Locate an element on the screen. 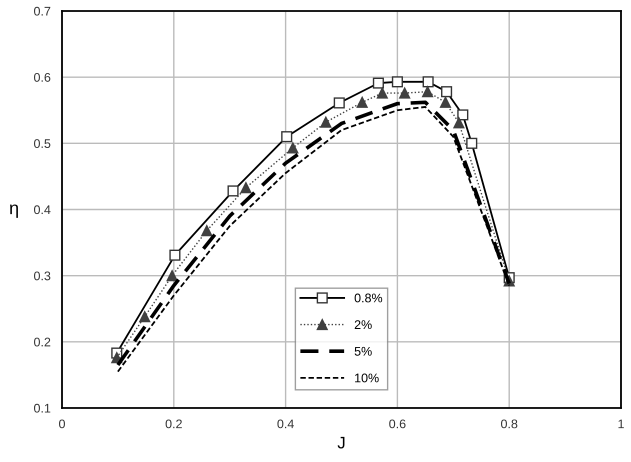 This screenshot has width=631, height=462. y-axis-title: η is located at coordinates (14, 211).